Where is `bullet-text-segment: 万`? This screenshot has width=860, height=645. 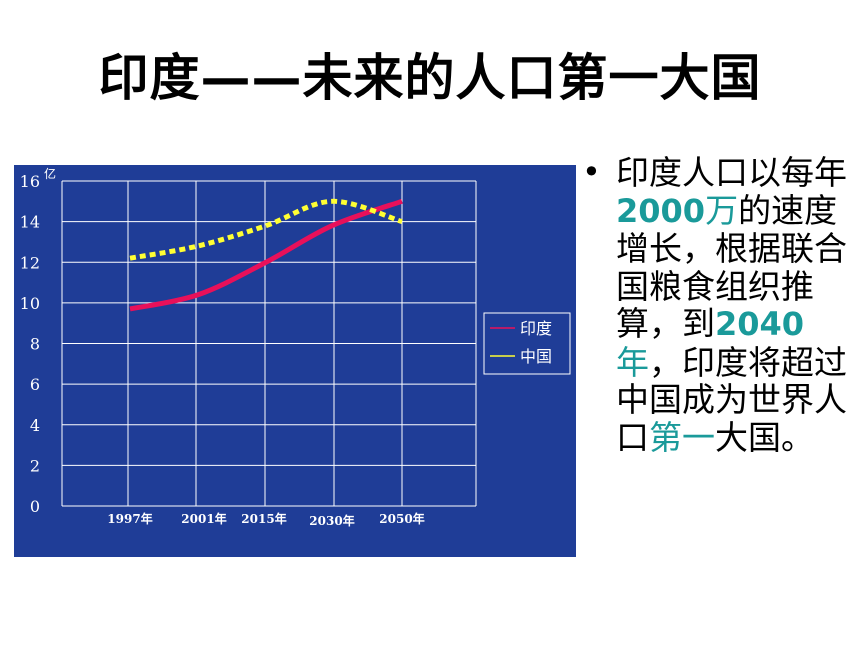 bullet-text-segment: 万 is located at coordinates (722, 210).